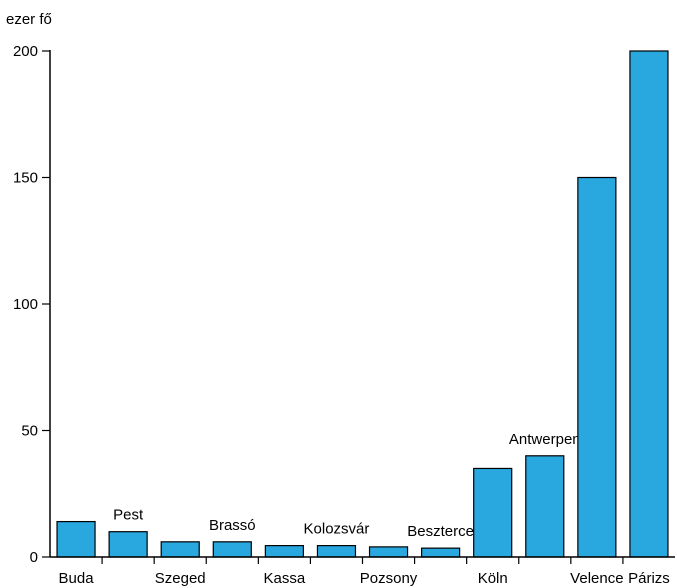 The image size is (677, 588). What do you see at coordinates (440, 531) in the screenshot?
I see `category-label: Beszterce` at bounding box center [440, 531].